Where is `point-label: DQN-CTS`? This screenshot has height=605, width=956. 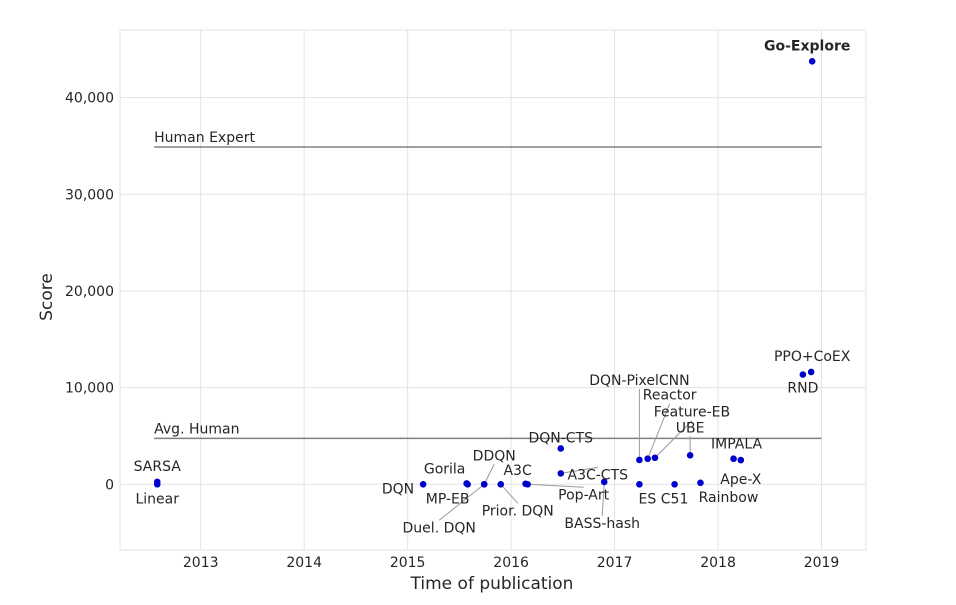 point-label: DQN-CTS is located at coordinates (560, 438).